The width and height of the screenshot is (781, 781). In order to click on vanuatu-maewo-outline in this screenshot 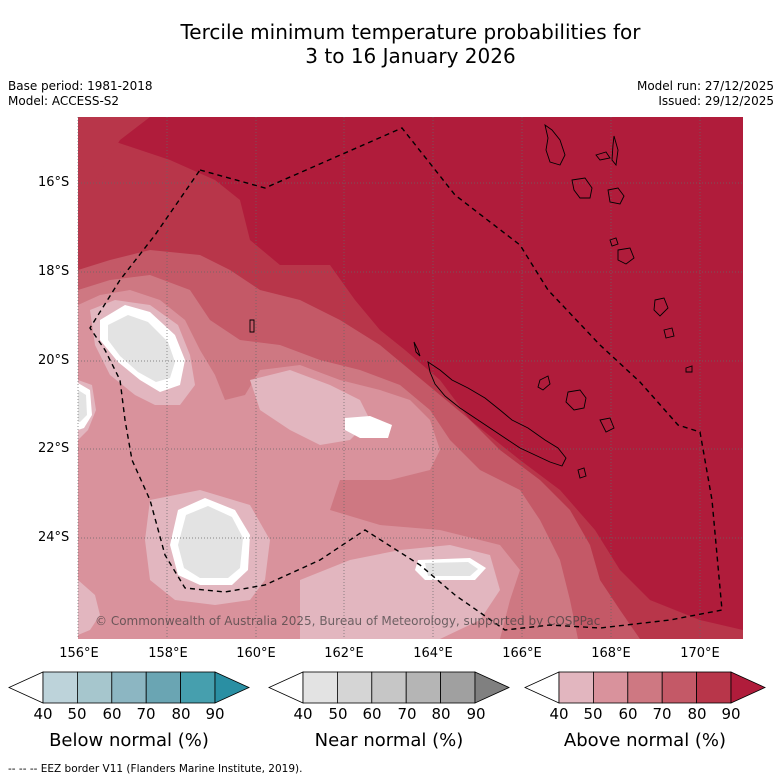, I will do `click(615, 151)`.